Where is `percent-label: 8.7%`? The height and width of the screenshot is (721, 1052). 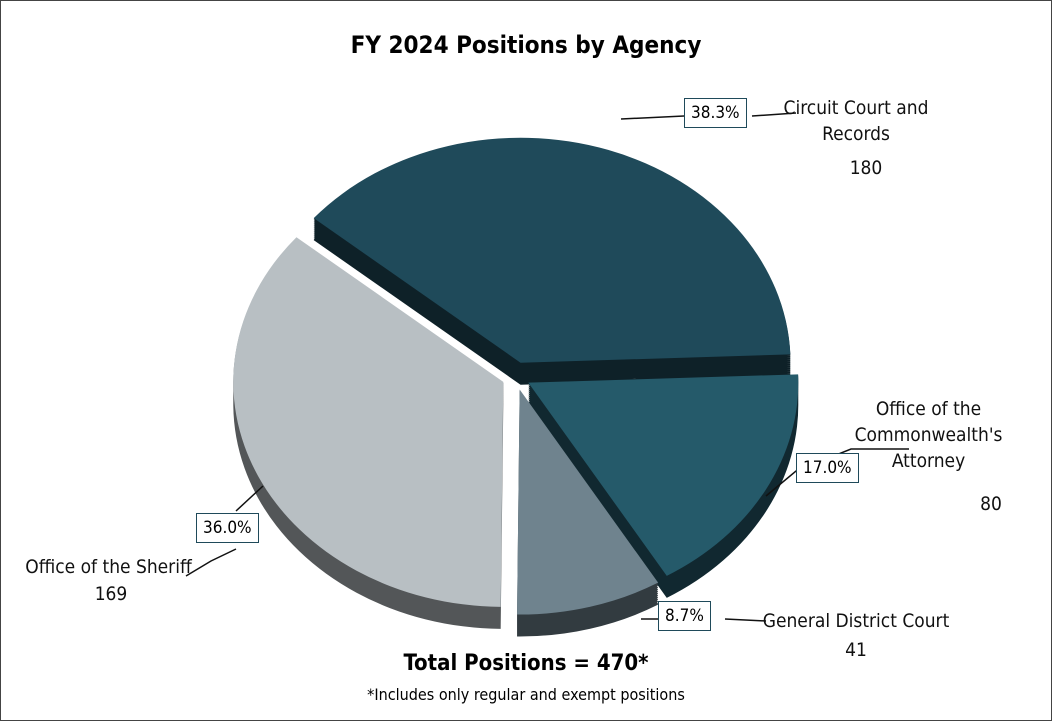
percent-label: 8.7% is located at coordinates (684, 616).